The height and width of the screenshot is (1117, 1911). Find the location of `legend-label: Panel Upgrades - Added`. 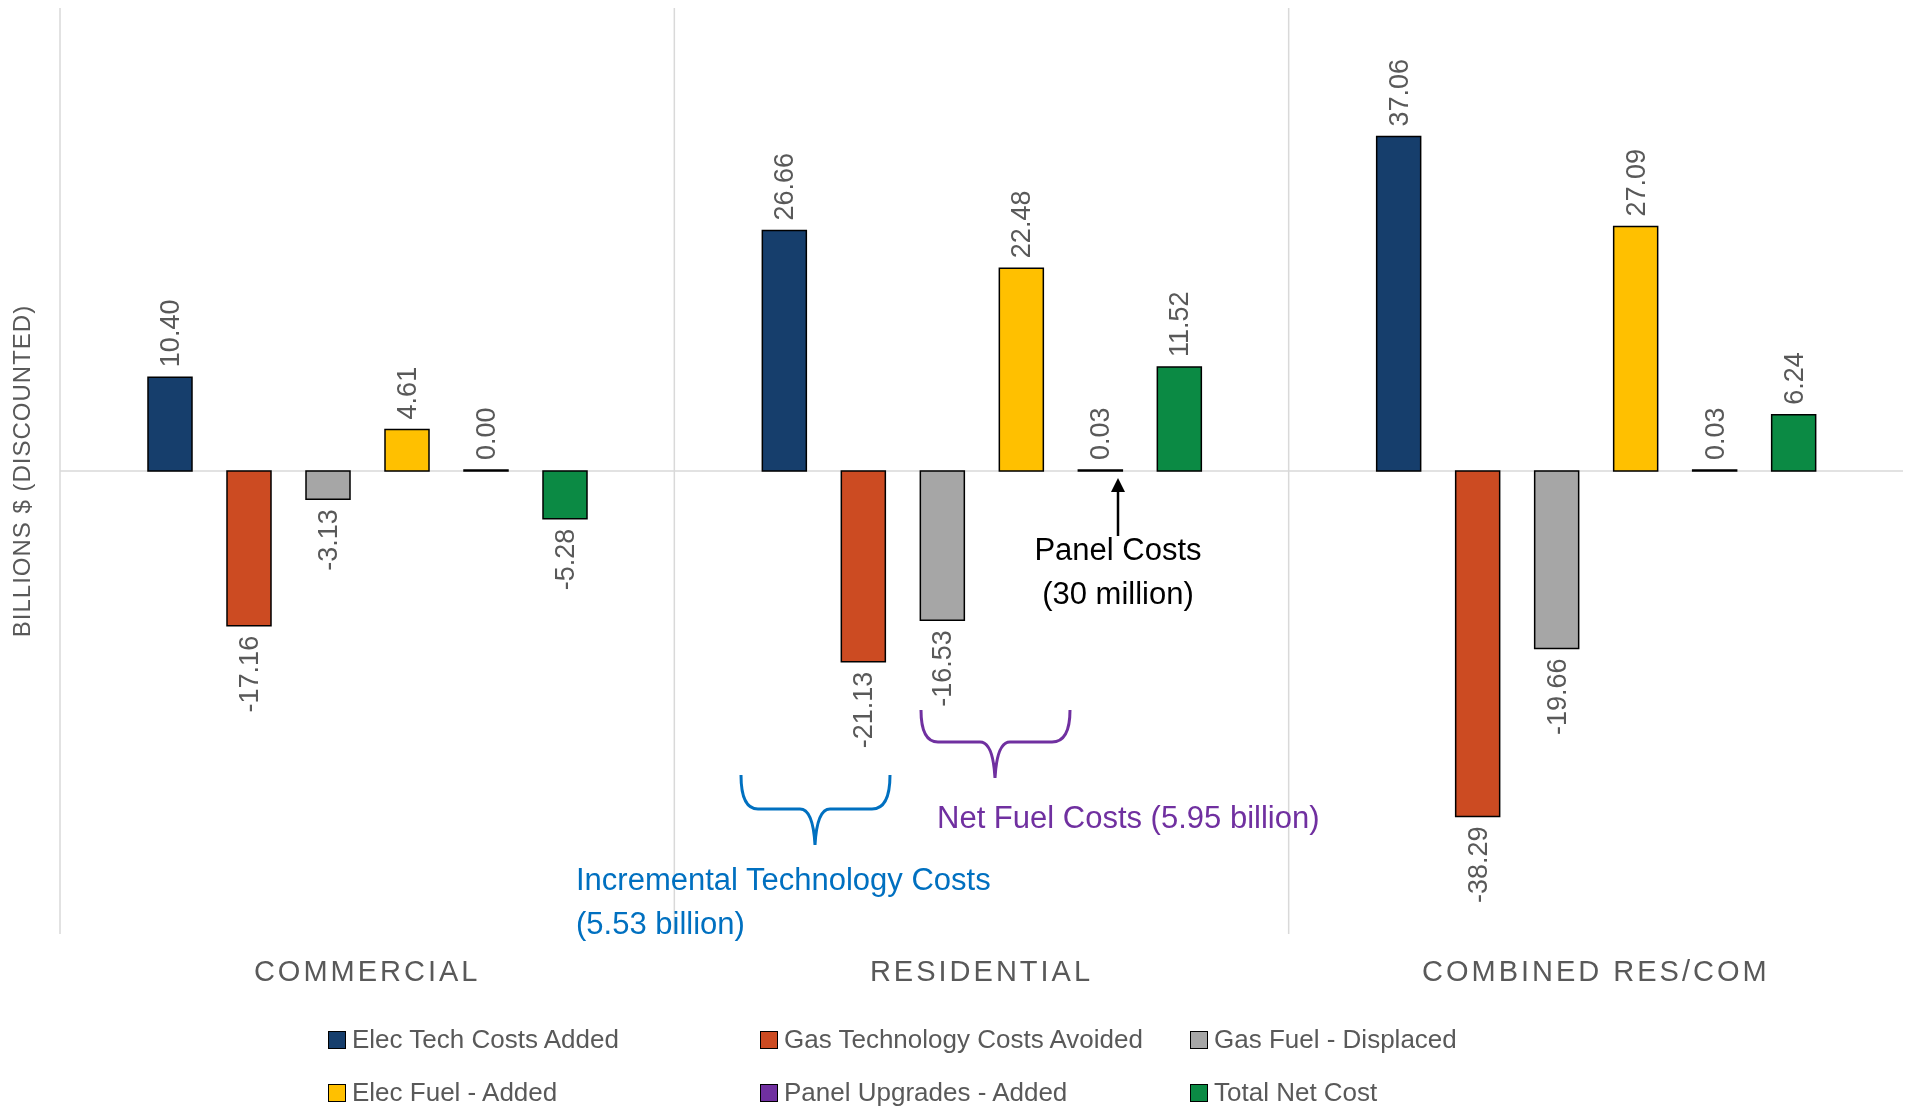

legend-label: Panel Upgrades - Added is located at coordinates (926, 1092).